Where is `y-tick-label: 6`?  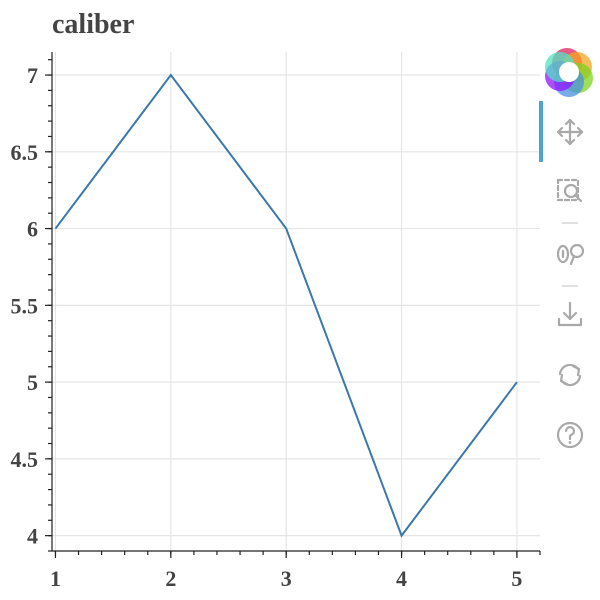
y-tick-label: 6 is located at coordinates (32, 229).